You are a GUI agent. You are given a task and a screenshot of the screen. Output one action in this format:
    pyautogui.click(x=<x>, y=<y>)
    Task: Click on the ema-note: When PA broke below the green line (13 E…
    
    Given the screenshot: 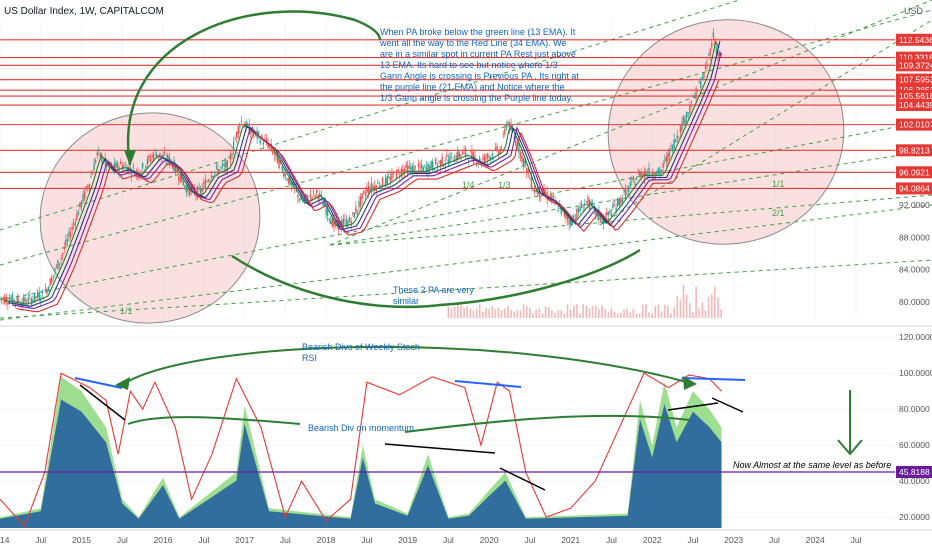 What is the action you would take?
    pyautogui.click(x=479, y=65)
    